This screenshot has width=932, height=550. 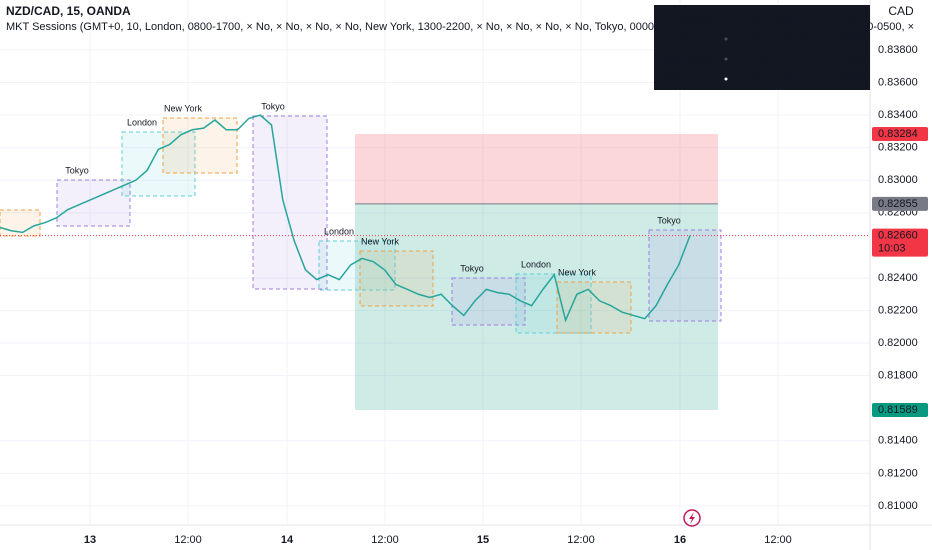 What do you see at coordinates (759, 38) in the screenshot?
I see `table-cell: 35.8` at bounding box center [759, 38].